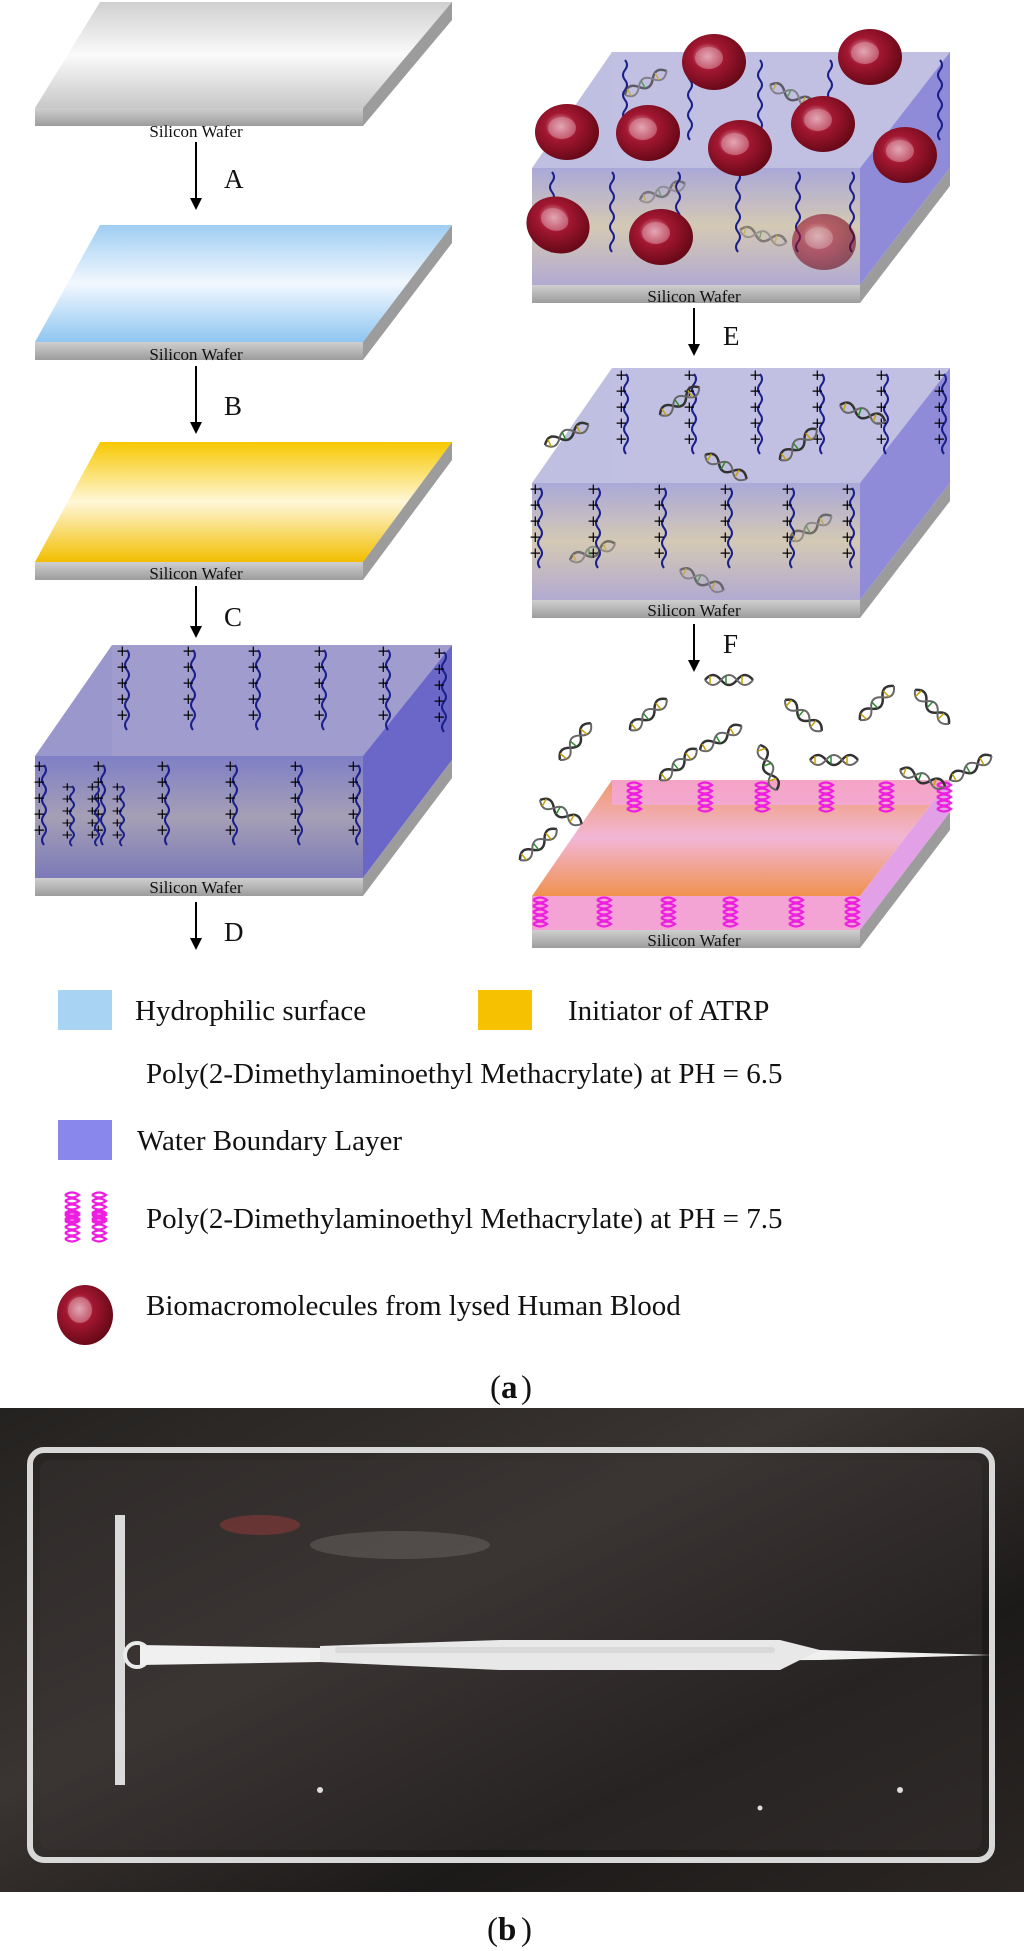 Image resolution: width=1024 pixels, height=1951 pixels. Describe the element at coordinates (243, 512) in the screenshot. I see `step-3-initiator-wafer: Silicon Wafer` at that location.